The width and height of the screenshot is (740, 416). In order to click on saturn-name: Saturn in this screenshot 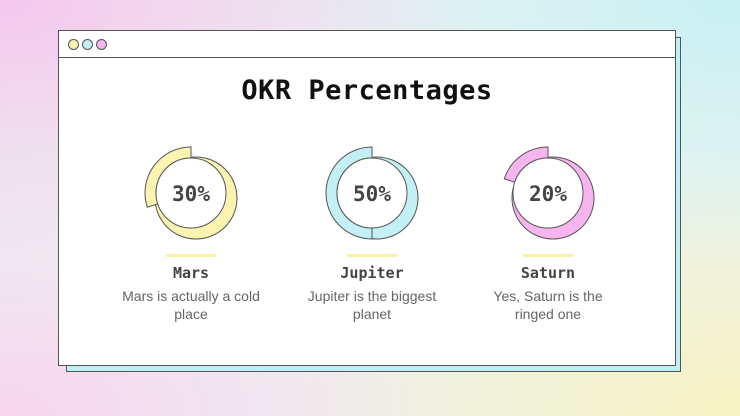, I will do `click(548, 273)`.